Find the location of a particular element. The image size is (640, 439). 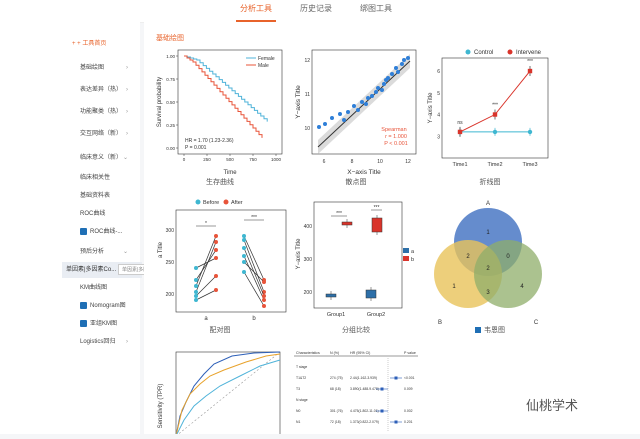

survival-xtick-label: 1000 is located at coordinates (276, 159).